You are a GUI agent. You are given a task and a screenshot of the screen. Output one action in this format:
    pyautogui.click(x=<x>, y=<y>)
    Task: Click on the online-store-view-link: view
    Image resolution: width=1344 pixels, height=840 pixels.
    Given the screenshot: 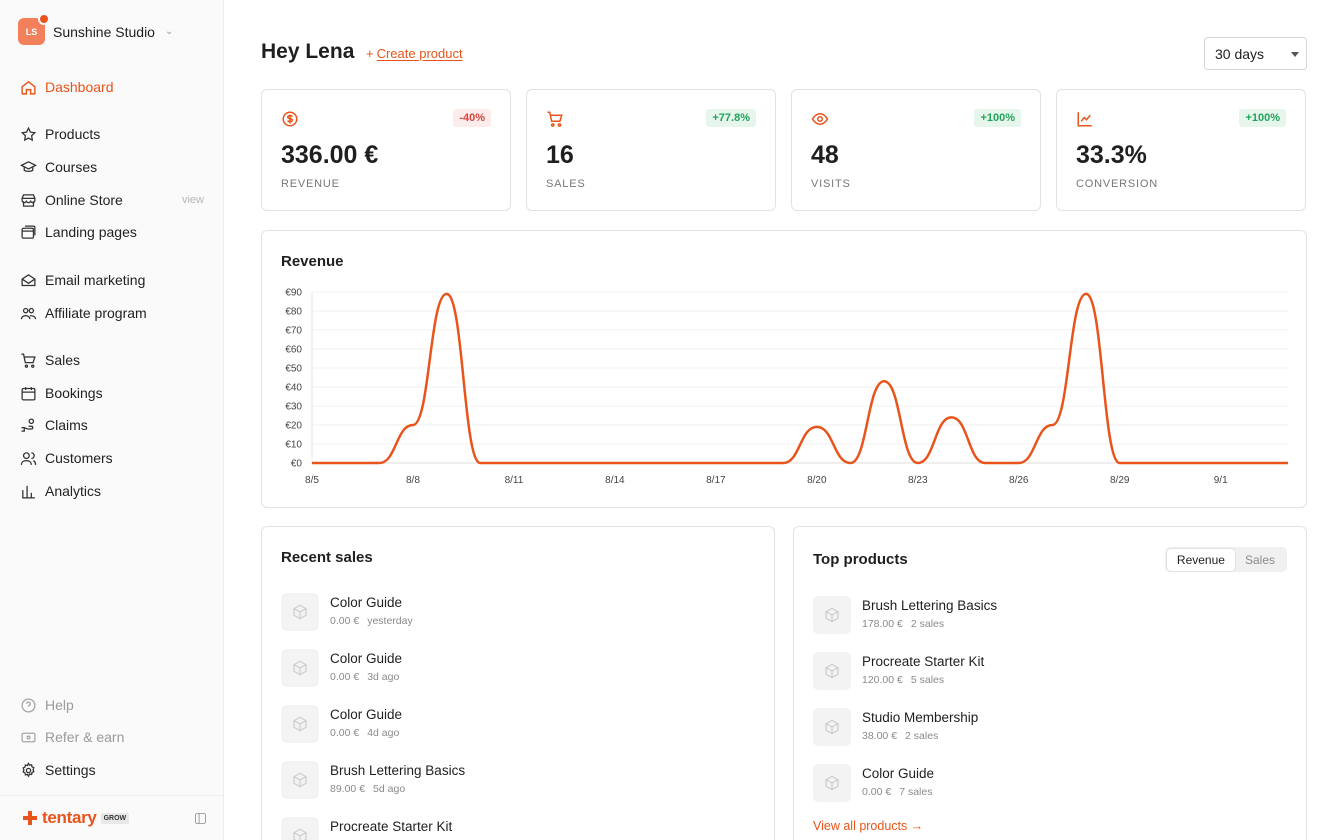 What is the action you would take?
    pyautogui.click(x=192, y=200)
    